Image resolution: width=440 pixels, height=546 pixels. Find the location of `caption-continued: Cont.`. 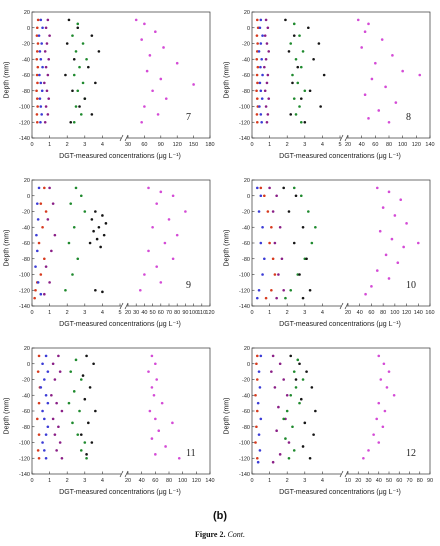

caption-continued: Cont. is located at coordinates (236, 534).